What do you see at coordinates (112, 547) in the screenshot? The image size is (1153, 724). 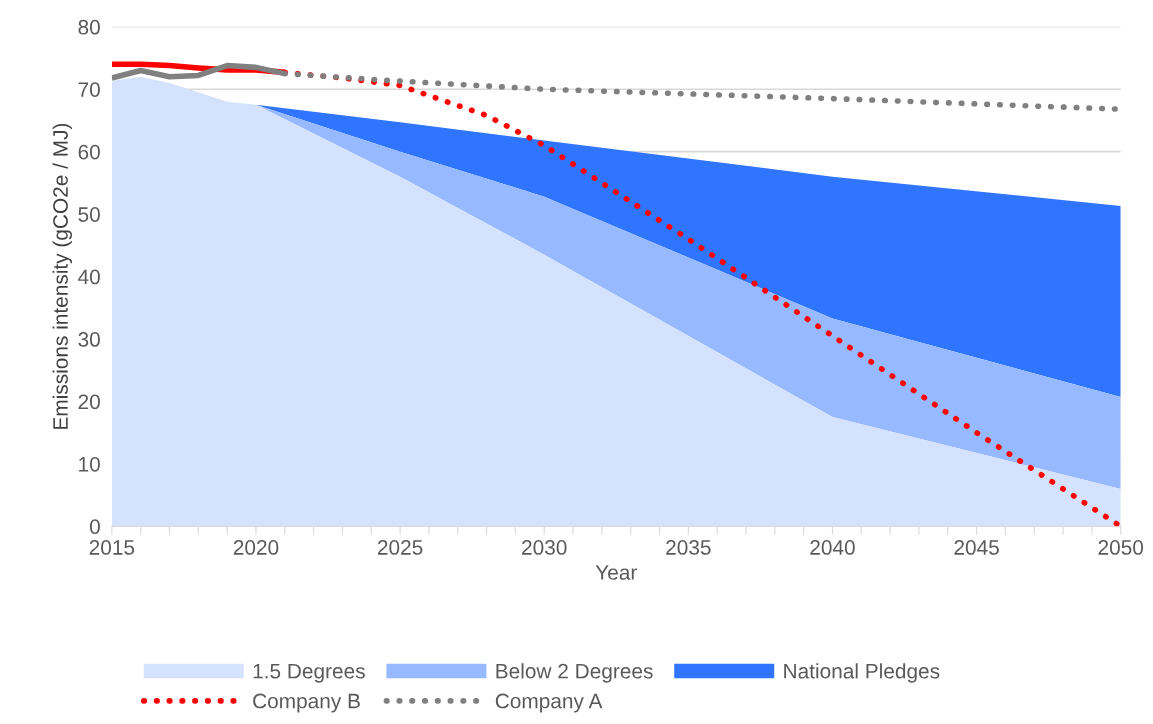 I see `x-tick-label: 2015` at bounding box center [112, 547].